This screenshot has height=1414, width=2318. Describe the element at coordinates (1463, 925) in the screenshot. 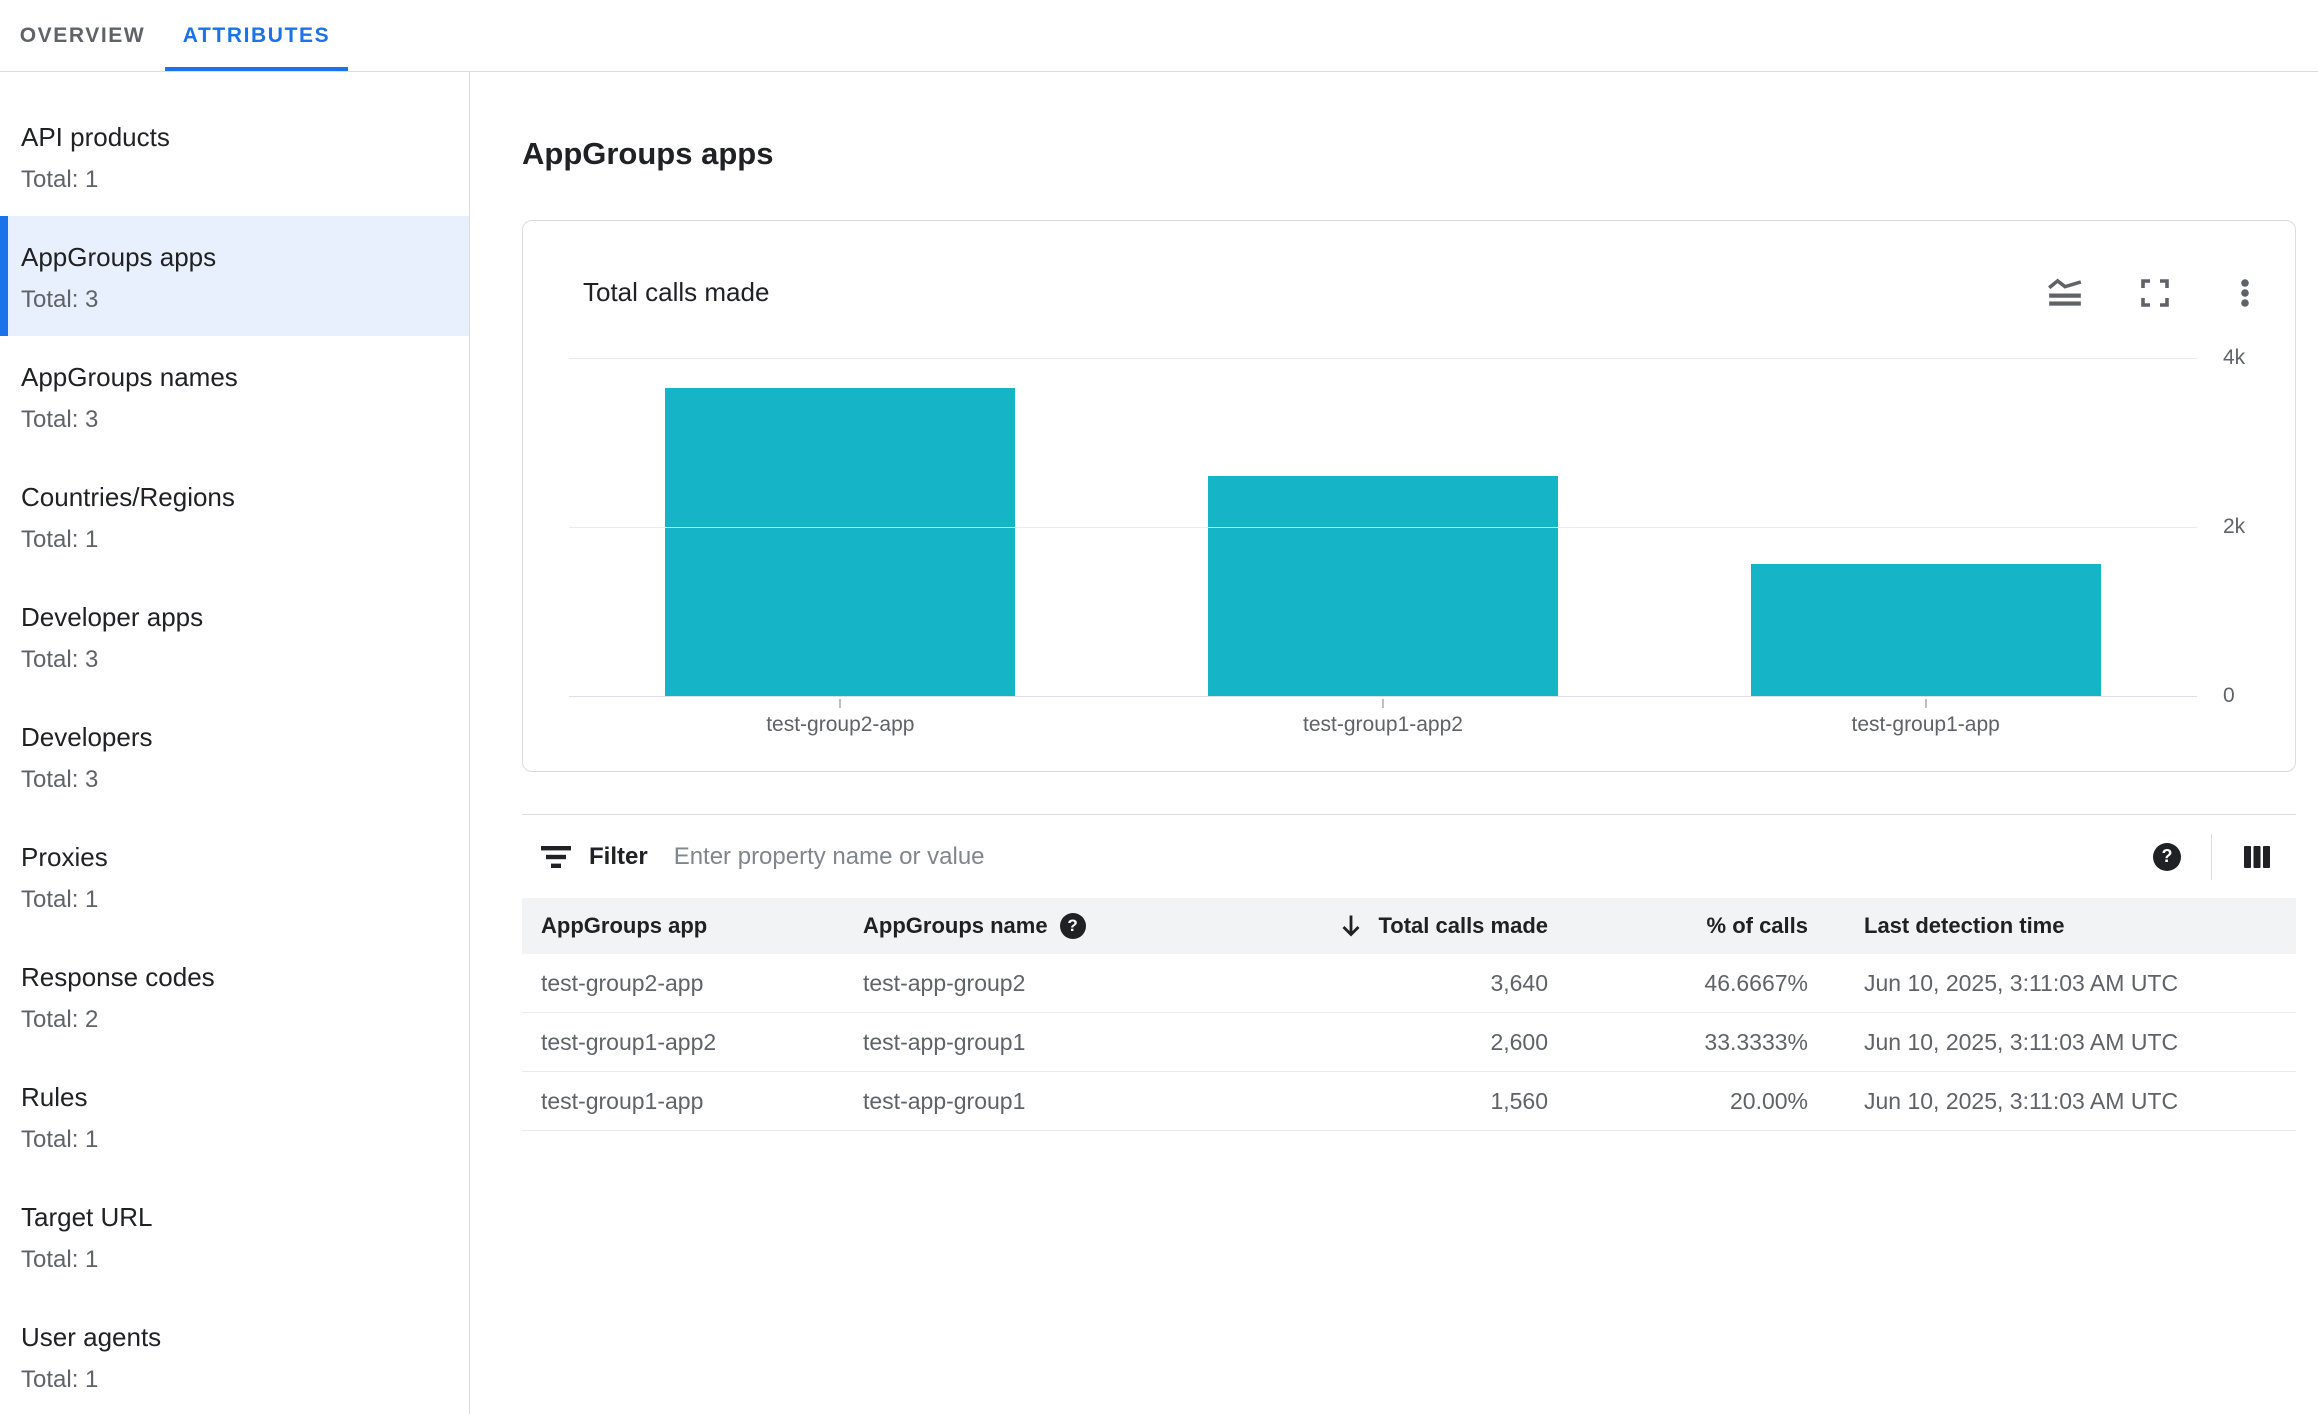

I see `col-header-total-calls-label: Total calls made` at that location.